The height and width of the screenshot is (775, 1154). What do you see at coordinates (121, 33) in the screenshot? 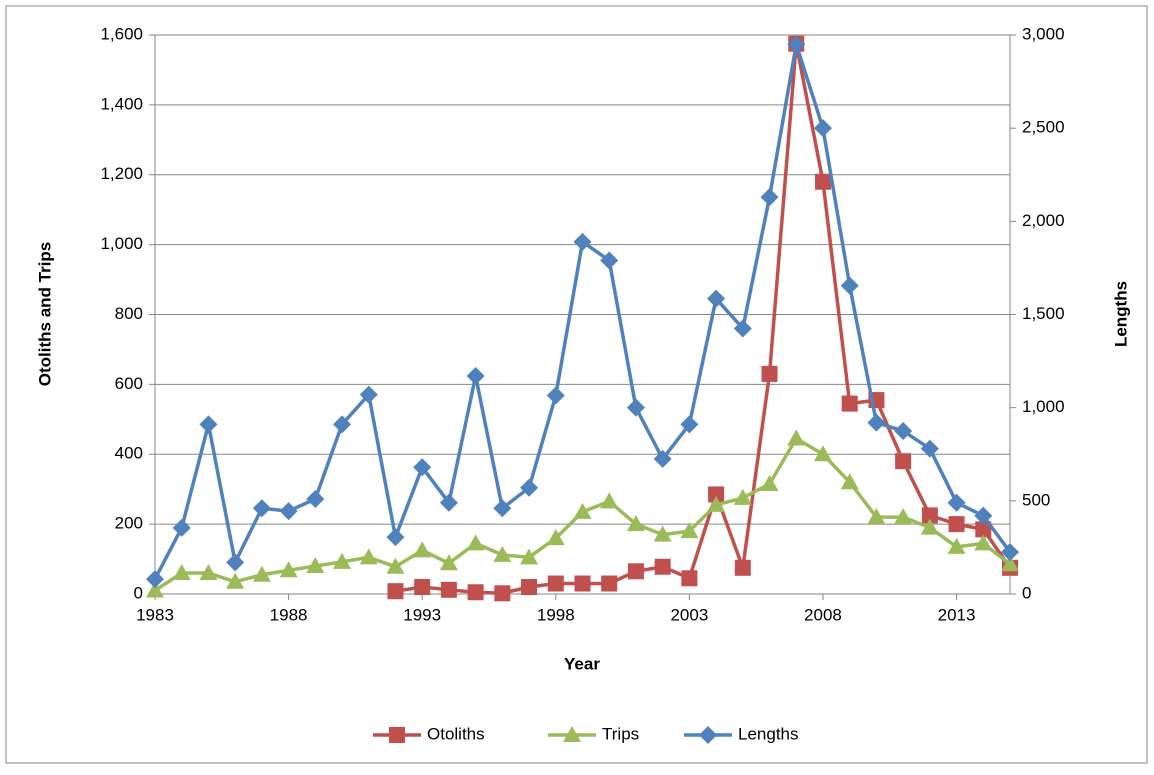
I see `y-tick-label: 1,600` at bounding box center [121, 33].